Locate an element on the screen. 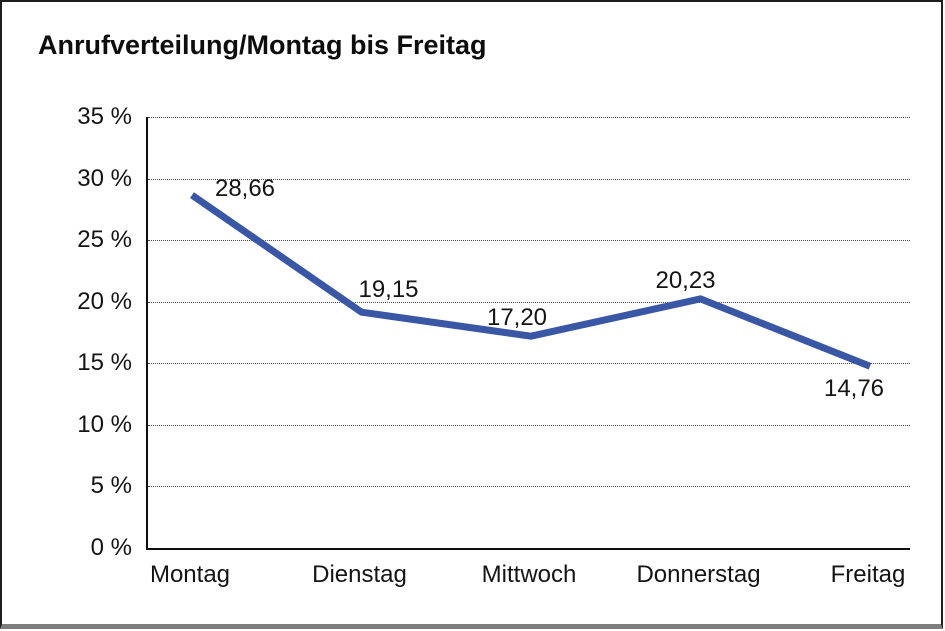  x-axis: Montag Dienstag Mittwoch Donnerstag Freitag is located at coordinates (527, 577).